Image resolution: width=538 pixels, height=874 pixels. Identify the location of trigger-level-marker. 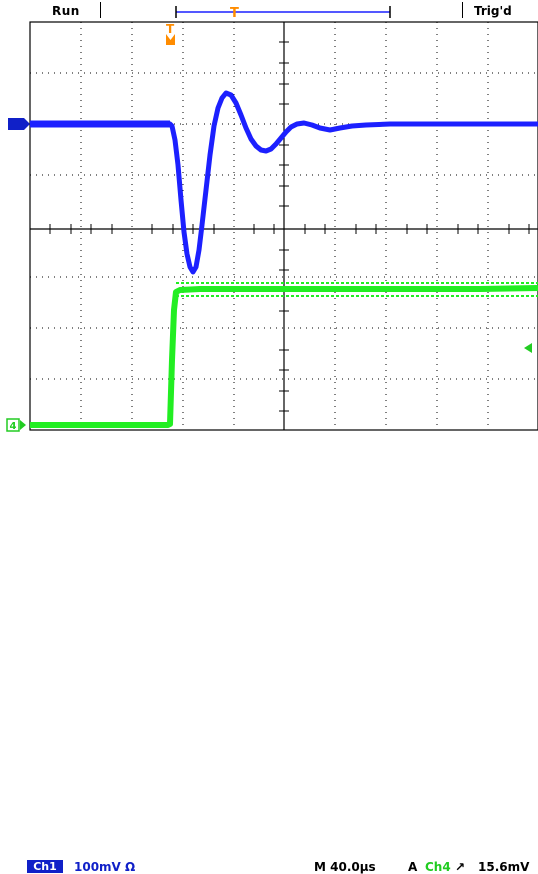
(528, 348).